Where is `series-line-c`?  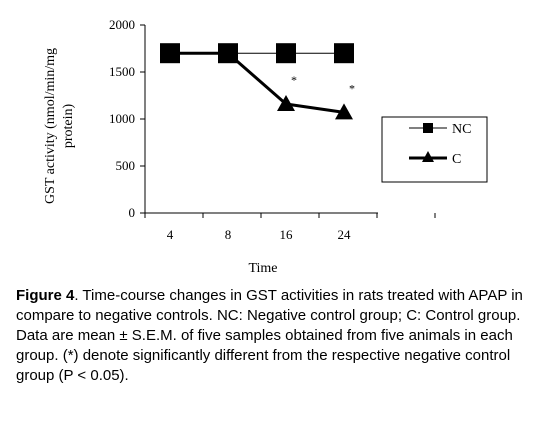 series-line-c is located at coordinates (257, 82).